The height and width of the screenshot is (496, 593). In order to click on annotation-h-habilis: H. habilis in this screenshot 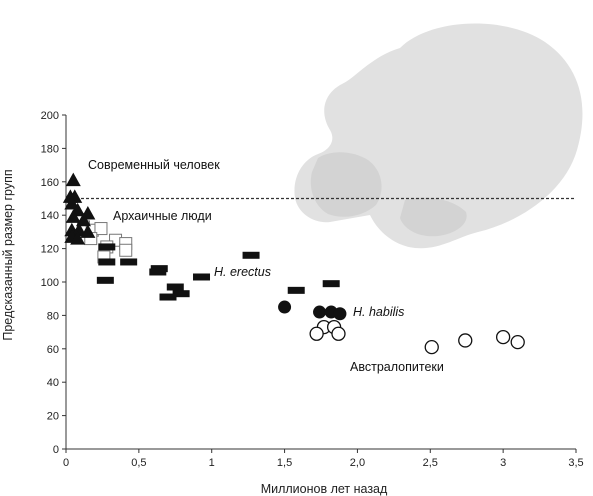, I will do `click(378, 312)`.